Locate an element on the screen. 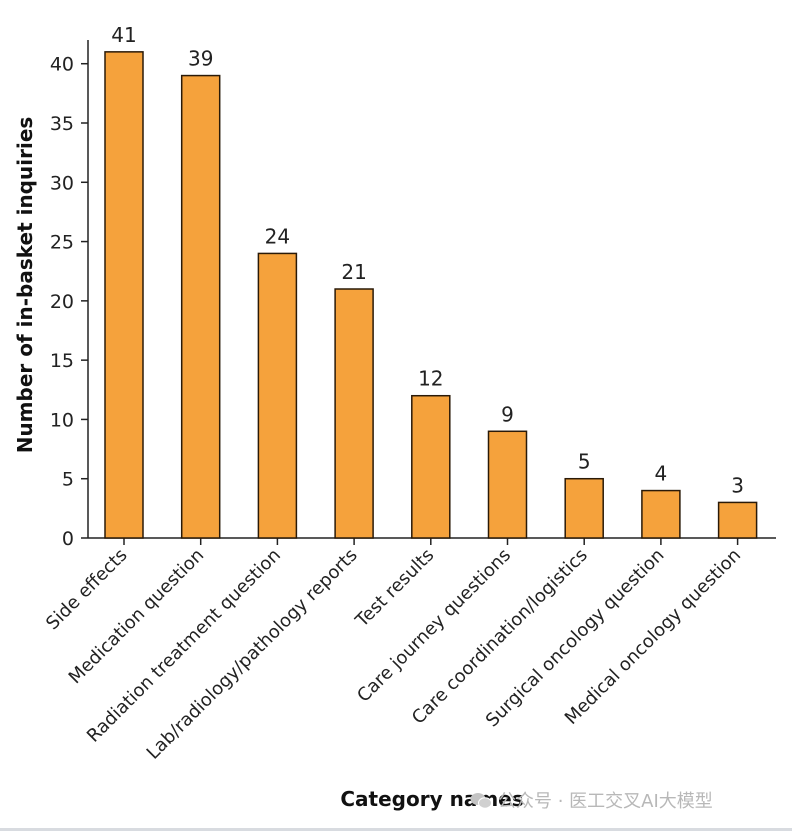 The height and width of the screenshot is (831, 792). y-axis: 0 5 10 15 20 25 30 35 40 is located at coordinates (69, 295).